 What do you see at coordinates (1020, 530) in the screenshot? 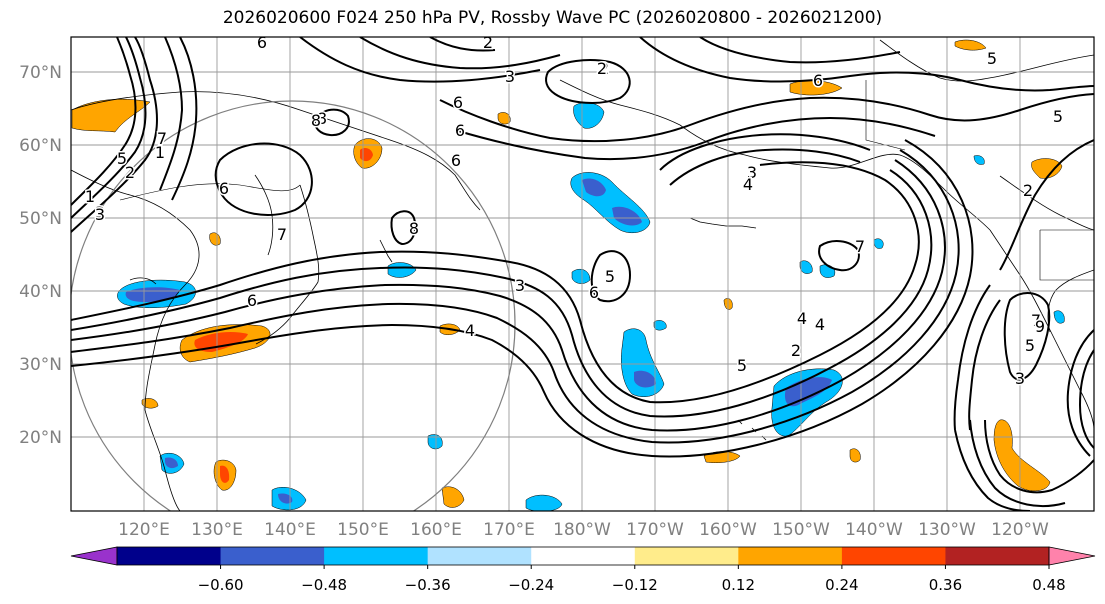
I see `lon-label-120w: 120°W` at bounding box center [1020, 530].